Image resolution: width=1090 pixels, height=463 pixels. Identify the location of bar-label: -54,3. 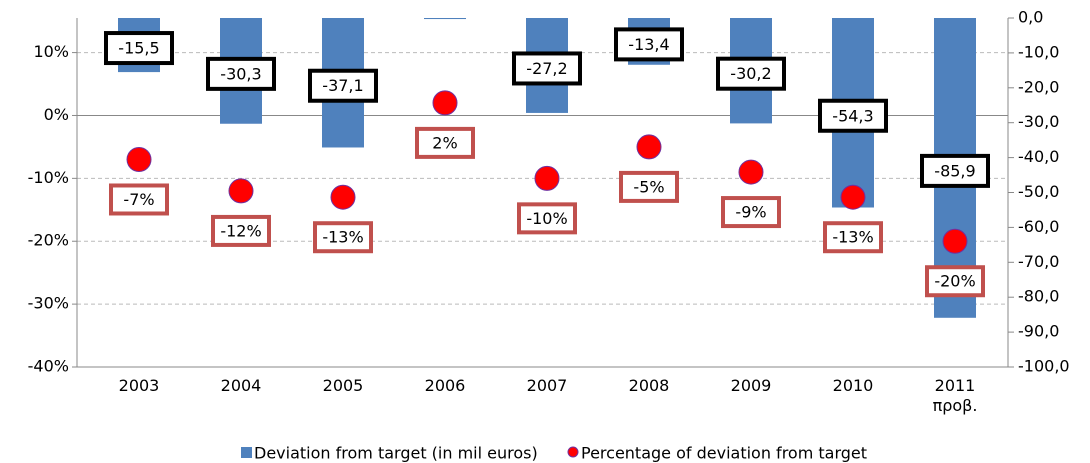
(852, 115).